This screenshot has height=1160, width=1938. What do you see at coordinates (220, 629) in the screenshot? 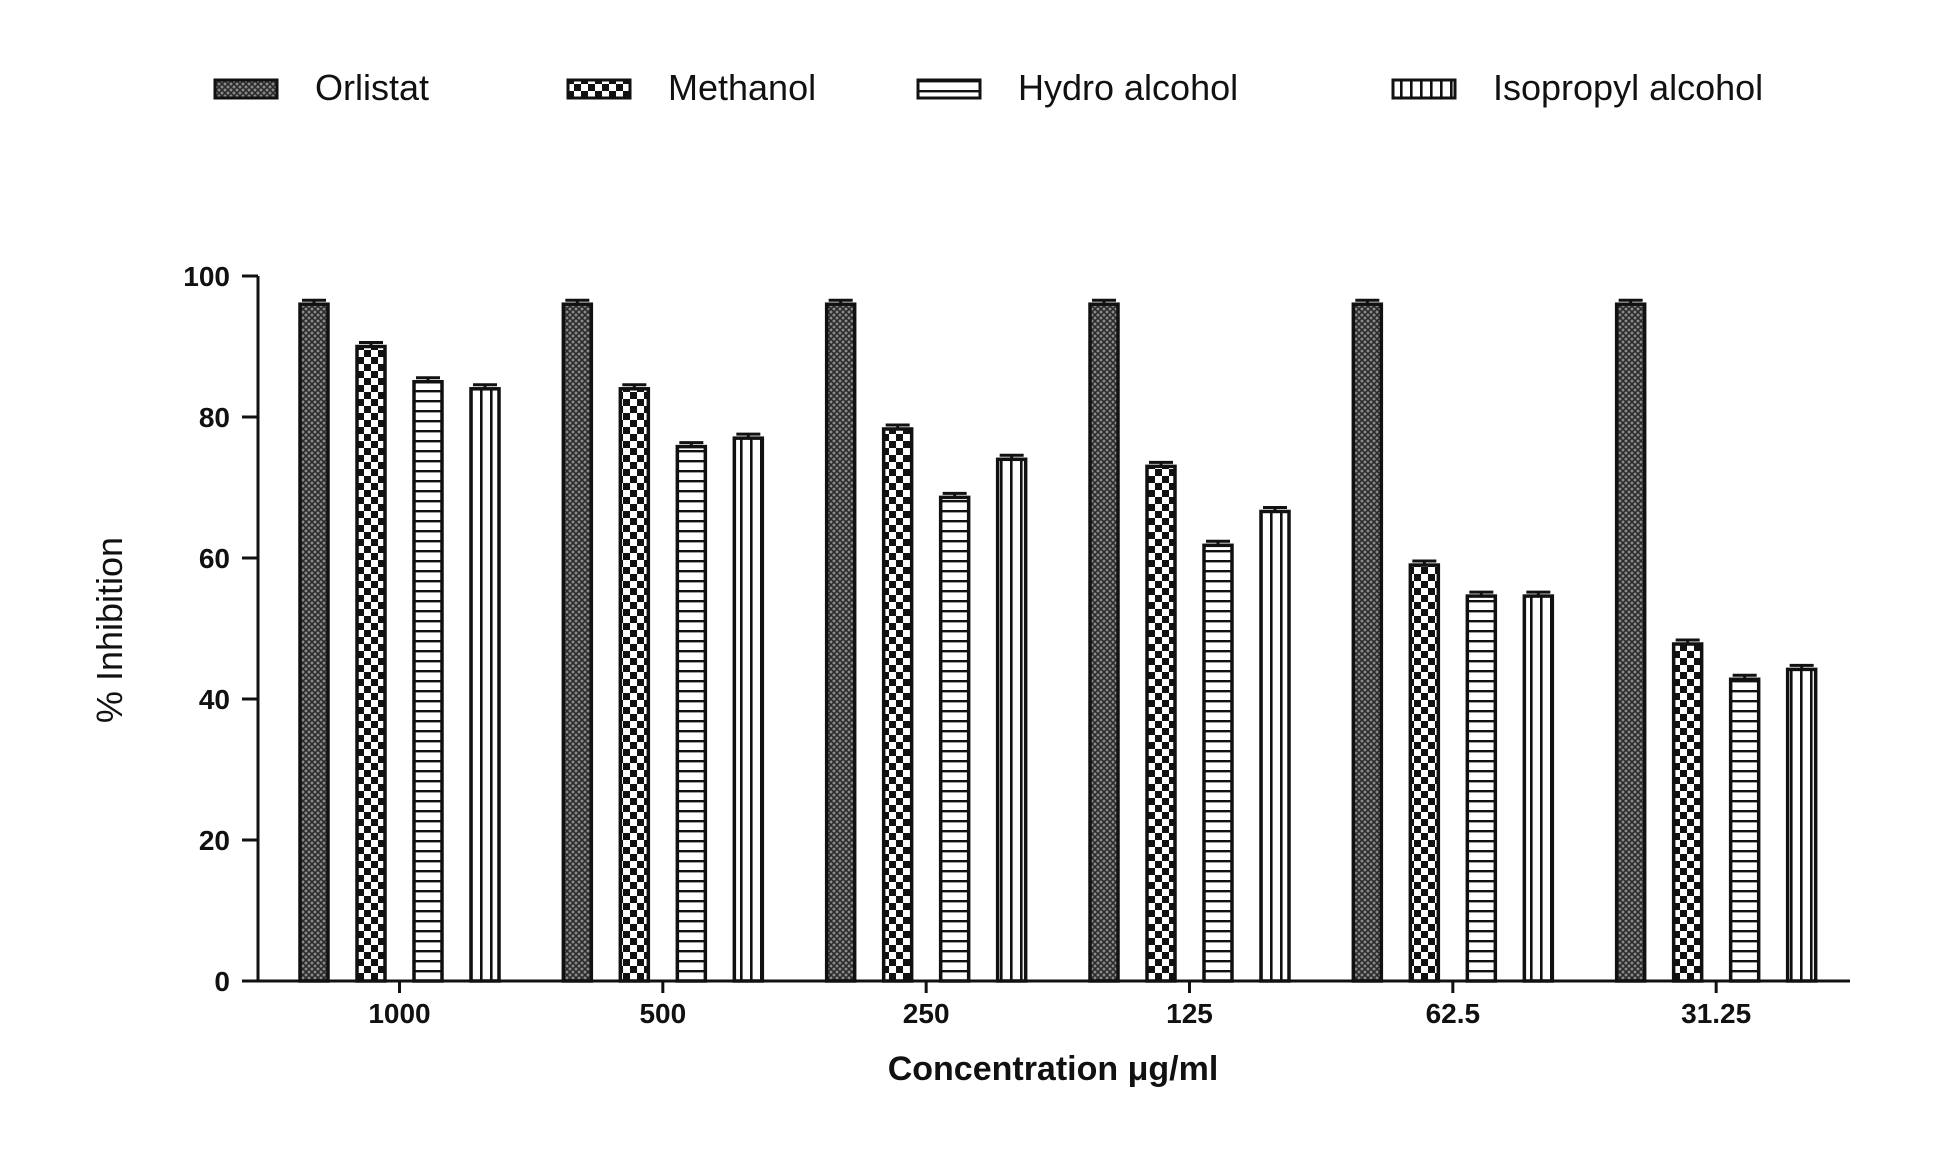
I see `y-axis-ticks: 0 20 40 60 80 100` at bounding box center [220, 629].